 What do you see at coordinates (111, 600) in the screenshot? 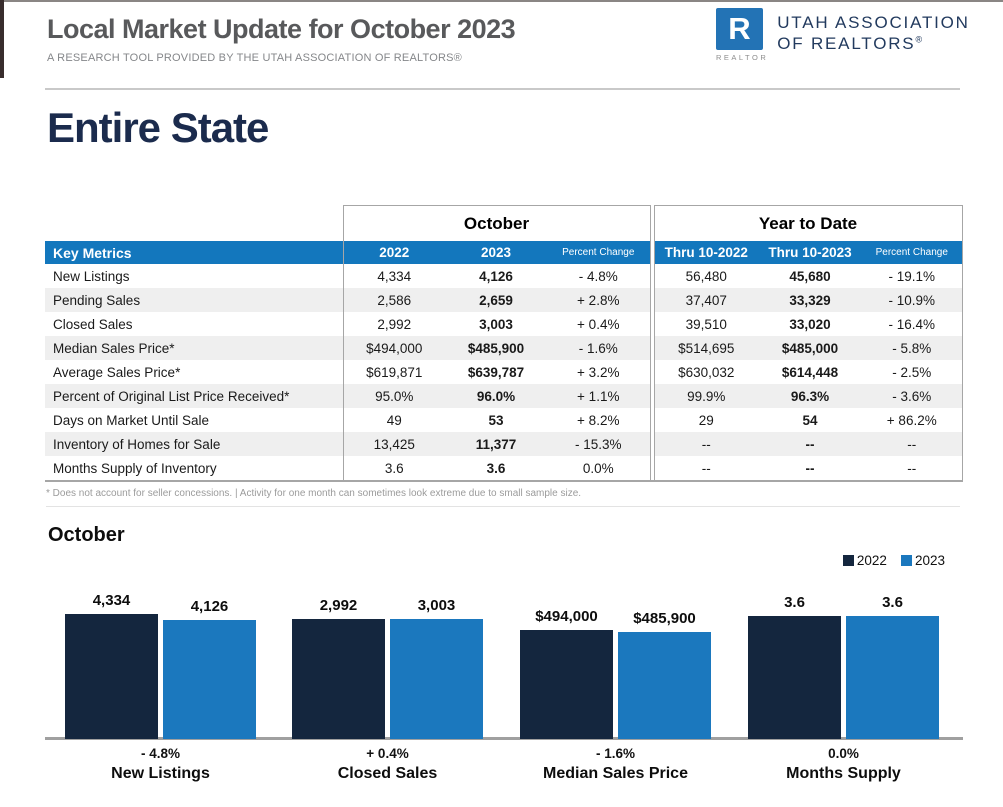
I see `bar-value-label: 4,334` at bounding box center [111, 600].